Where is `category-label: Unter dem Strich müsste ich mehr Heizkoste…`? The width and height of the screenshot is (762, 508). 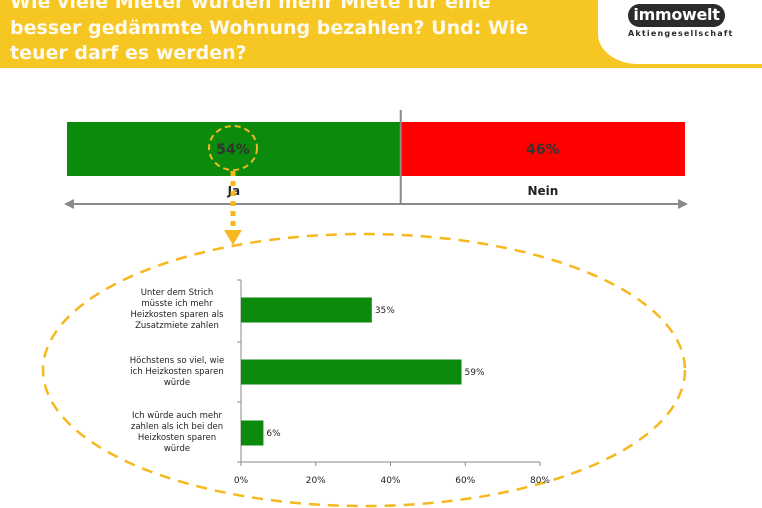
category-label: Unter dem Strich müsste ich mehr Heizkoste… is located at coordinates (177, 309).